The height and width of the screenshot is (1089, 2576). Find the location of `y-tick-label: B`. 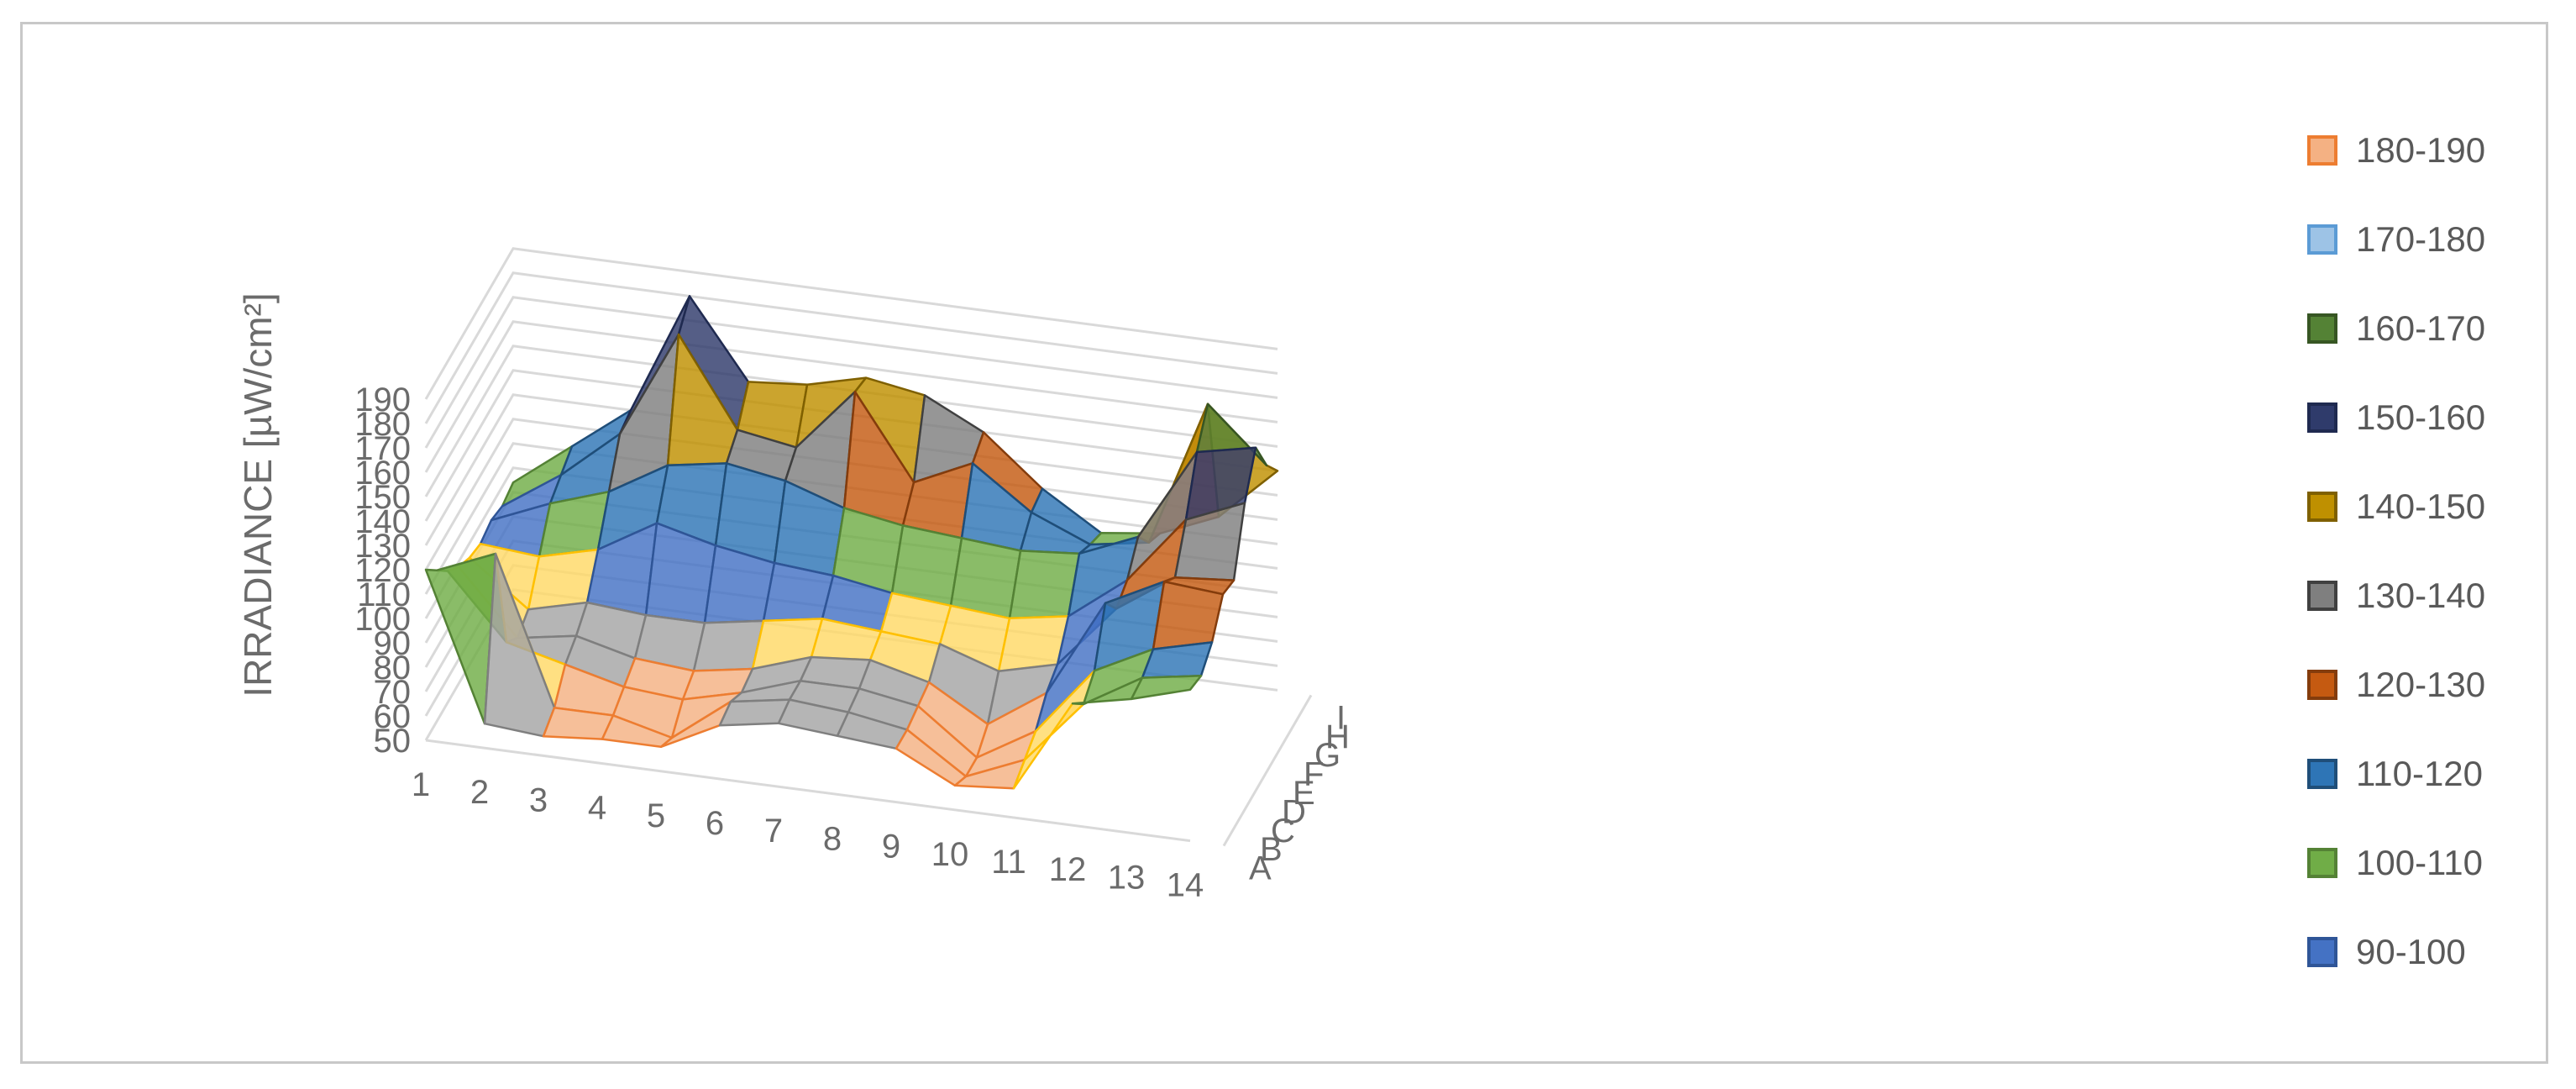

y-tick-label: B is located at coordinates (1271, 849).